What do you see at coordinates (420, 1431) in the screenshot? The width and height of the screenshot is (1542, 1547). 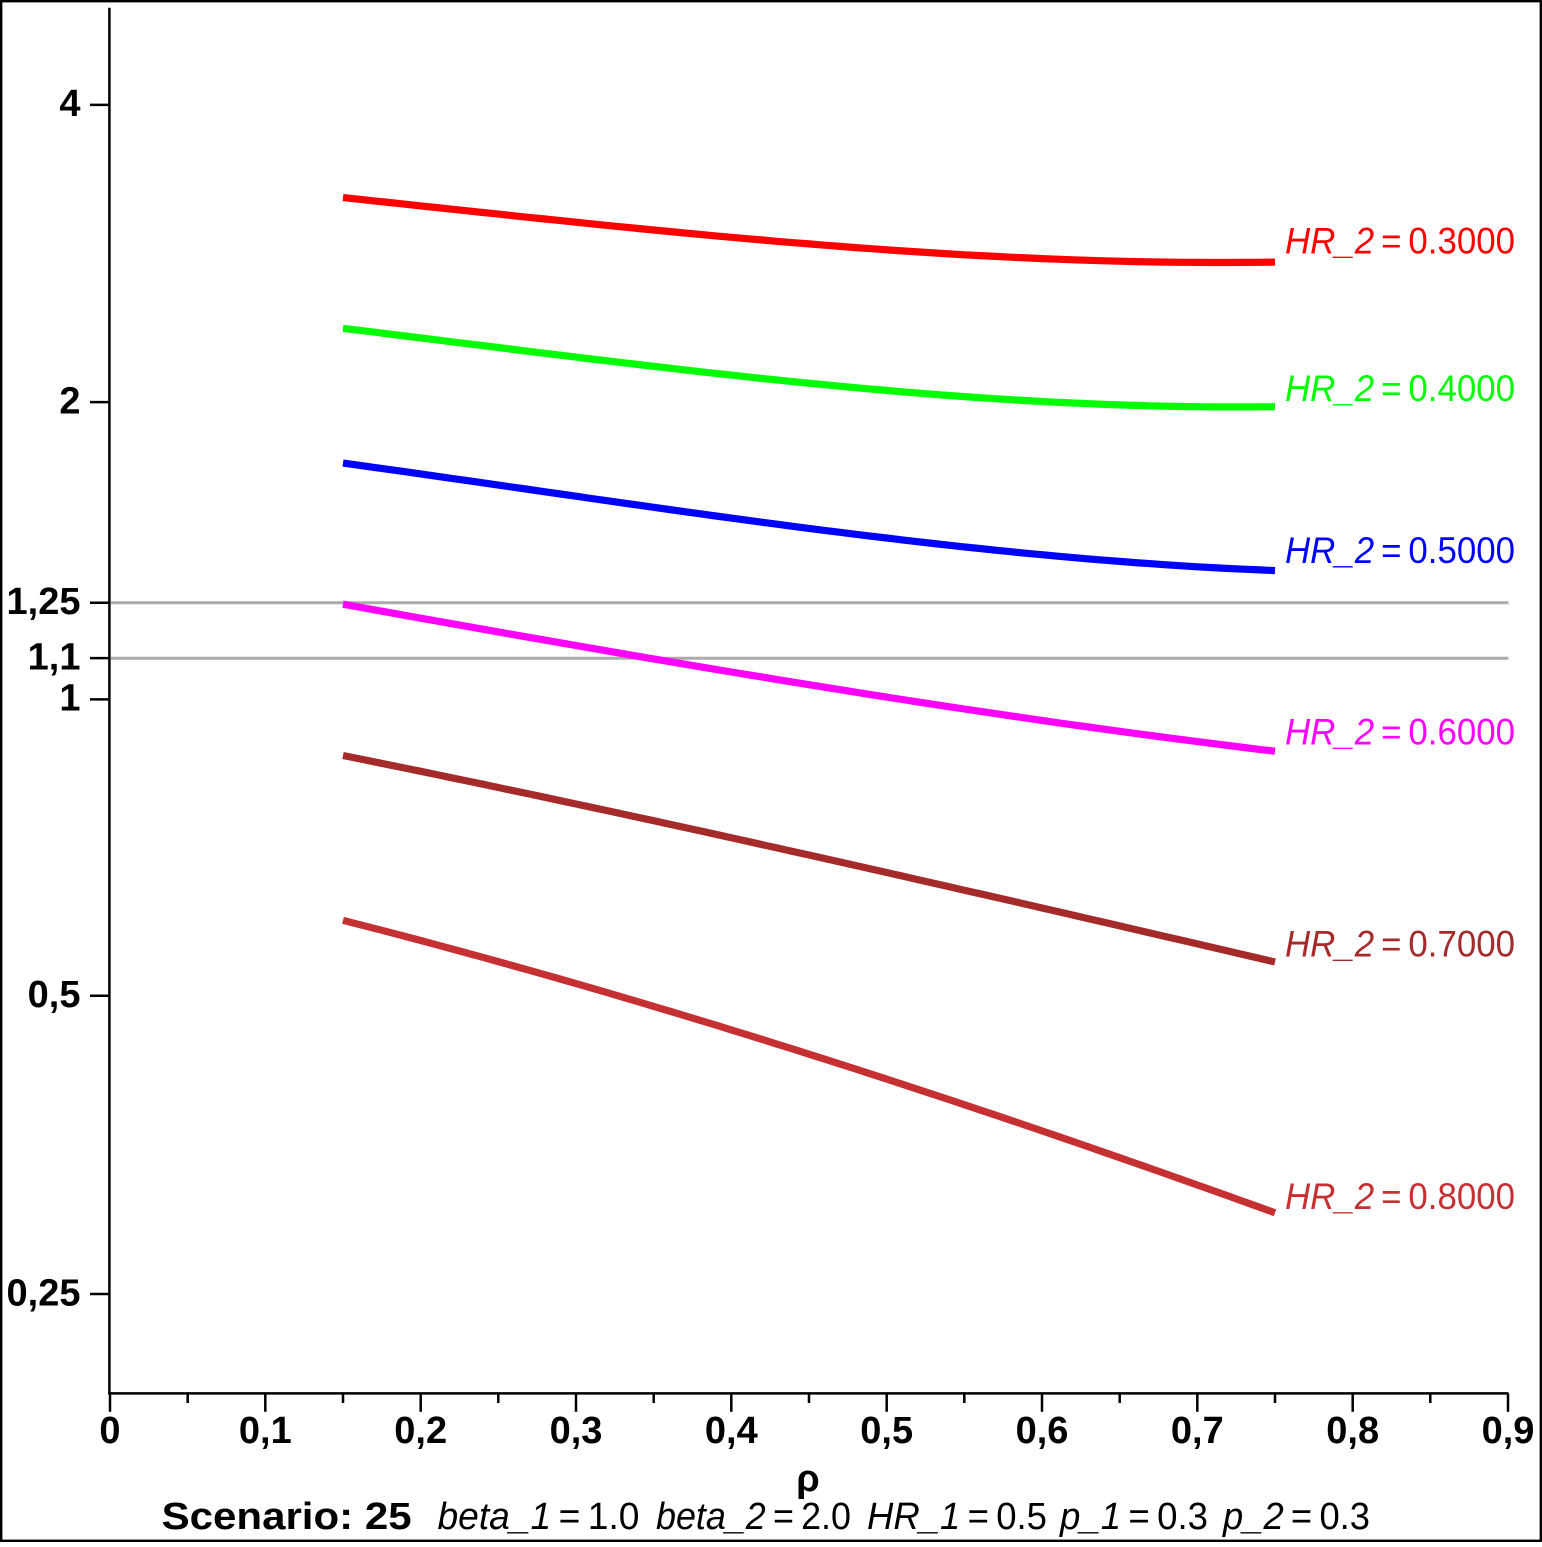 I see `svg-text: 0,2` at bounding box center [420, 1431].